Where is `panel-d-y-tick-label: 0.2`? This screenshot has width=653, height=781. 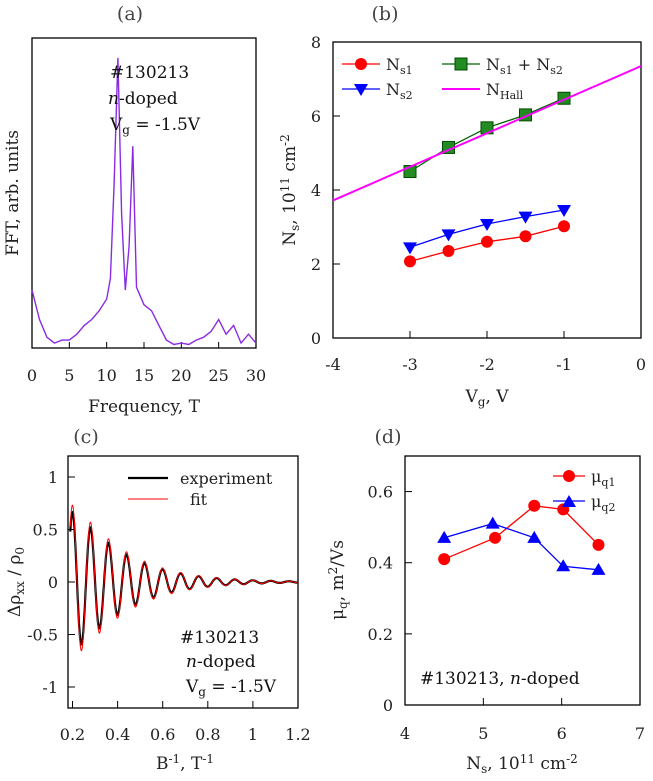 panel-d-y-tick-label: 0.2 is located at coordinates (380, 634).